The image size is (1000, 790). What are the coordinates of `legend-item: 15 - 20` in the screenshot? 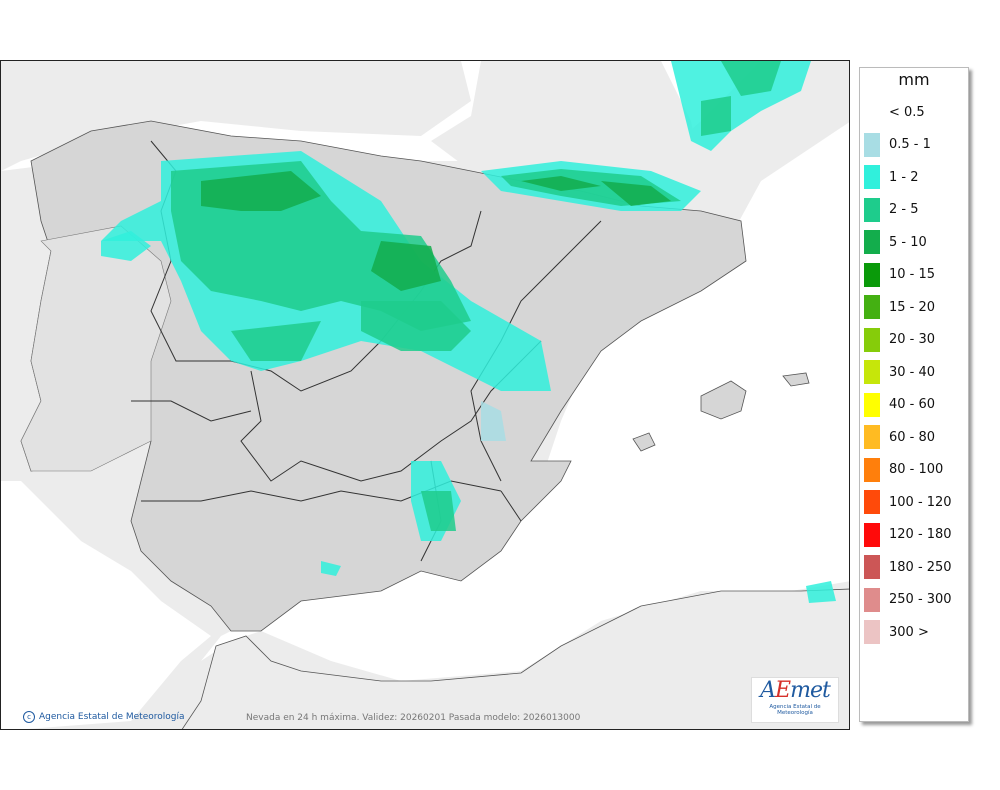 It's located at (908, 307).